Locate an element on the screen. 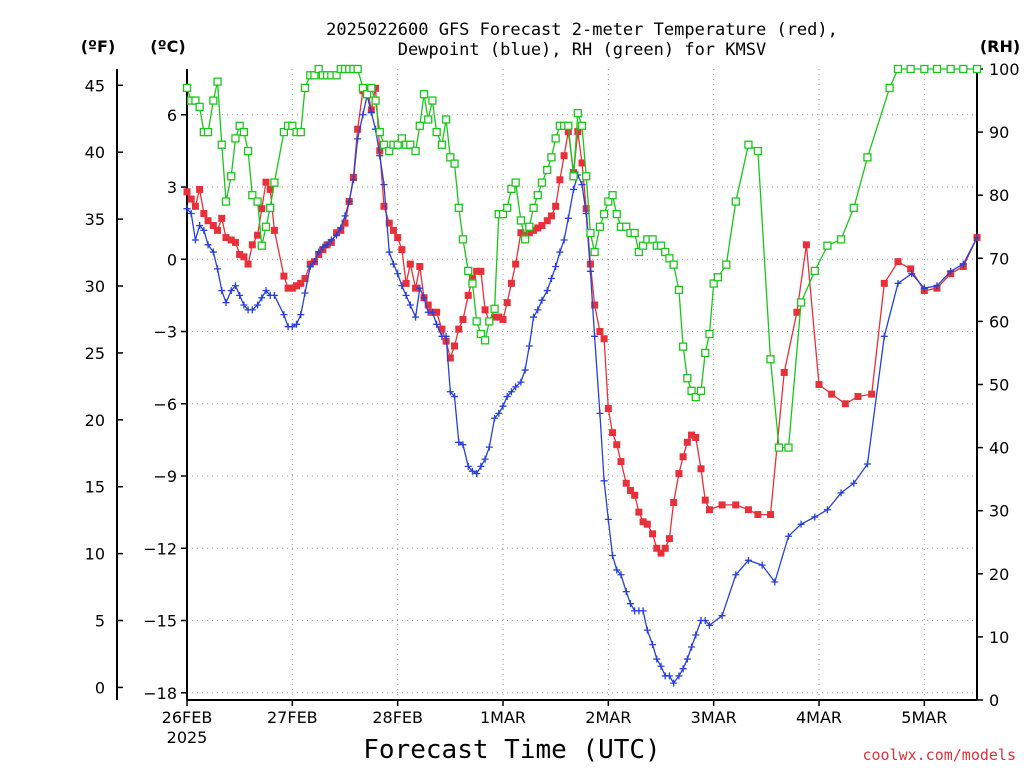 The image size is (1024, 768). celsius-tick-label: −18 is located at coordinates (160, 693).